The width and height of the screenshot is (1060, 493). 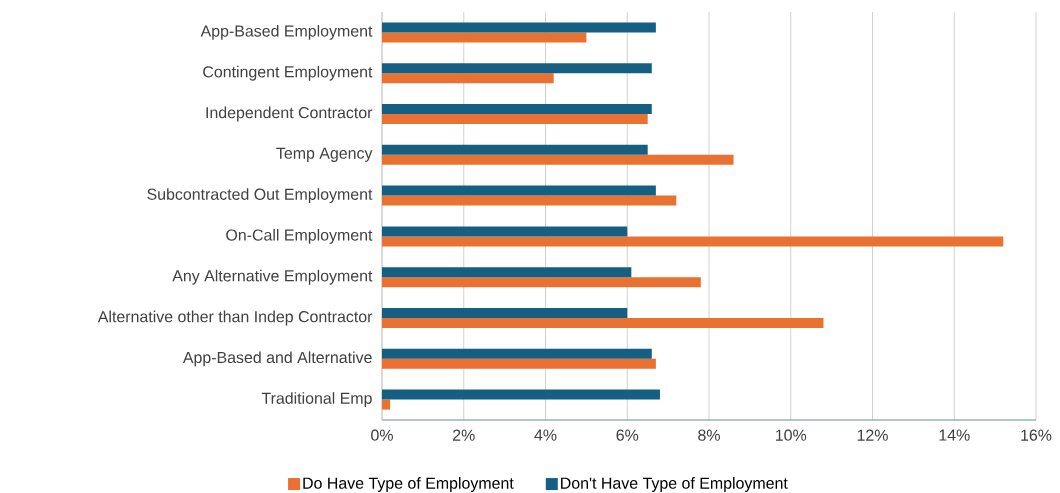 I want to click on y-tick-label: App-Based and Alternative, so click(x=277, y=359).